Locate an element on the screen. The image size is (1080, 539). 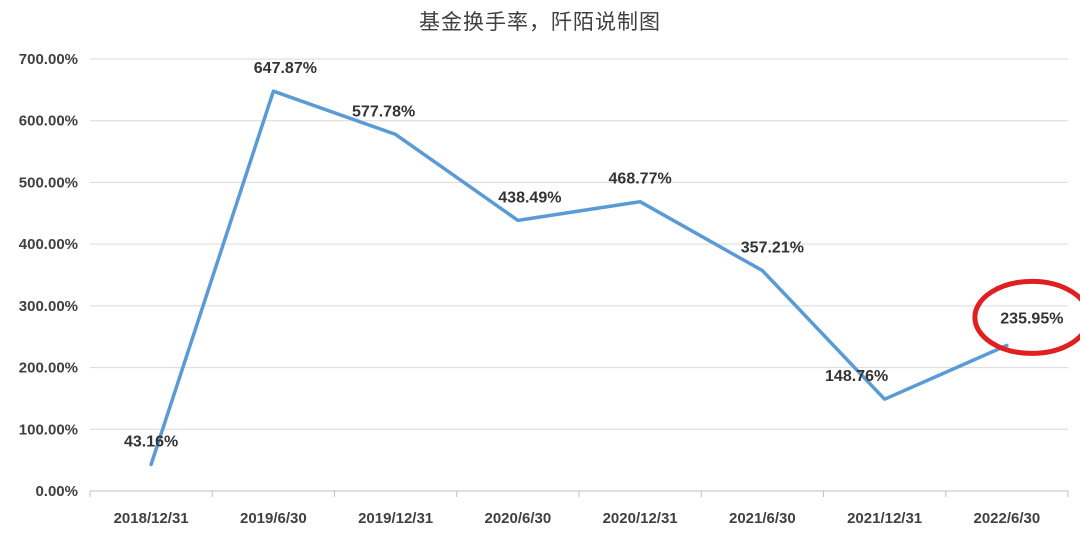
y-tick-label: 0.00% is located at coordinates (56, 491).